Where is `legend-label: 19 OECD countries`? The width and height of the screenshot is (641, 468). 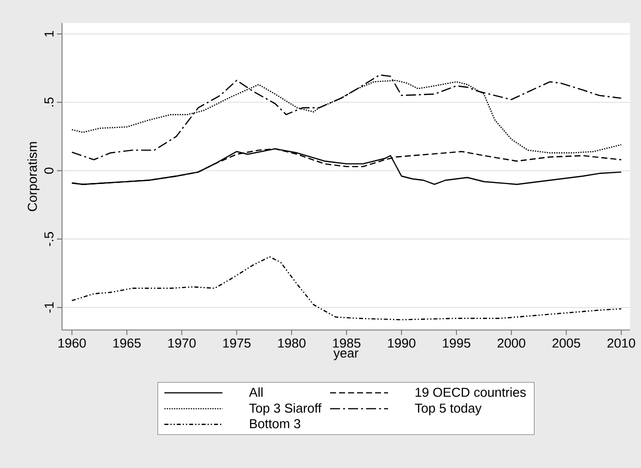
legend-label: 19 OECD countries is located at coordinates (471, 392).